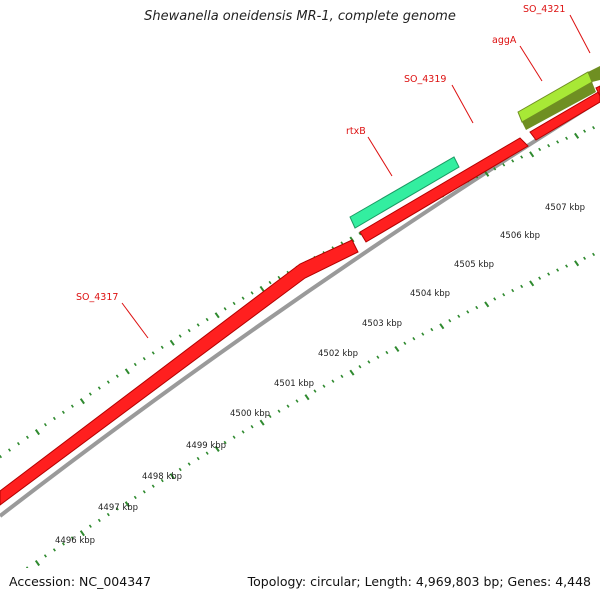 This screenshot has width=600, height=605. Describe the element at coordinates (75, 541) in the screenshot. I see `ruler-tick-label: 4496 kbp` at that location.